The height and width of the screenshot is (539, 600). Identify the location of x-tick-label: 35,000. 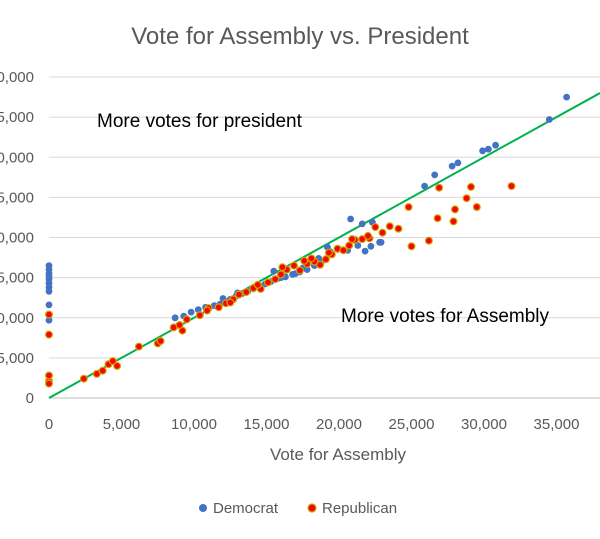
(557, 424).